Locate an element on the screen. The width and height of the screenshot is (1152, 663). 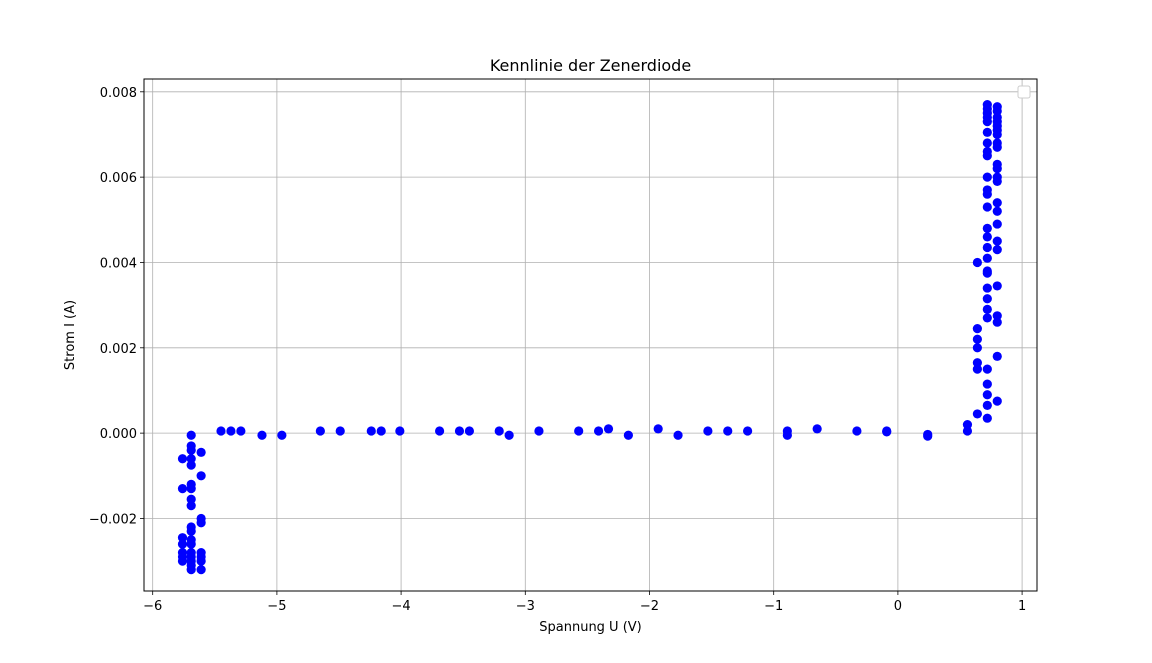
chart-title: Kennlinie der Zenerdiode is located at coordinates (590, 65).